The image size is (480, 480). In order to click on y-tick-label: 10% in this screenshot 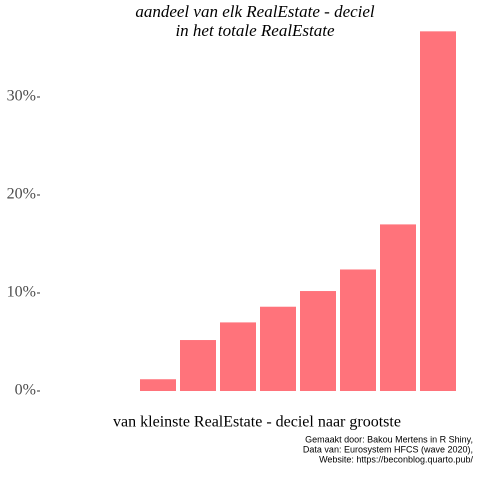, I will do `click(21, 292)`.